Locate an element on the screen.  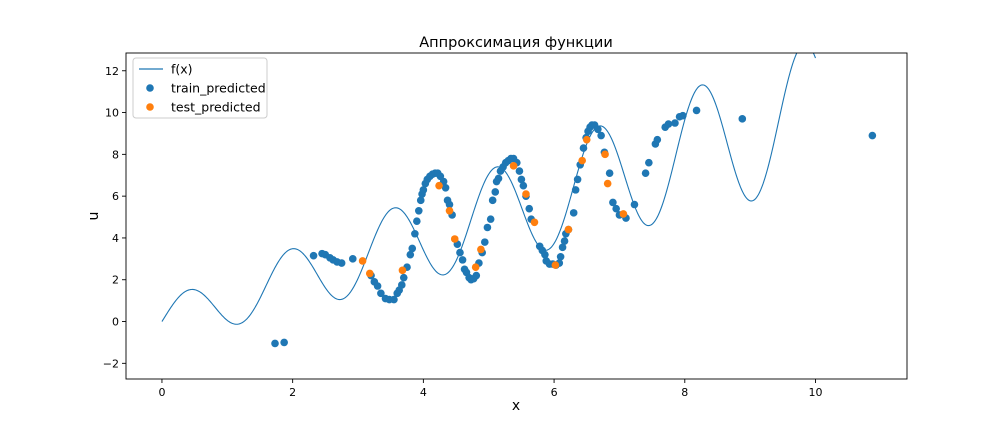
x-tick-label: 0 is located at coordinates (161, 392).